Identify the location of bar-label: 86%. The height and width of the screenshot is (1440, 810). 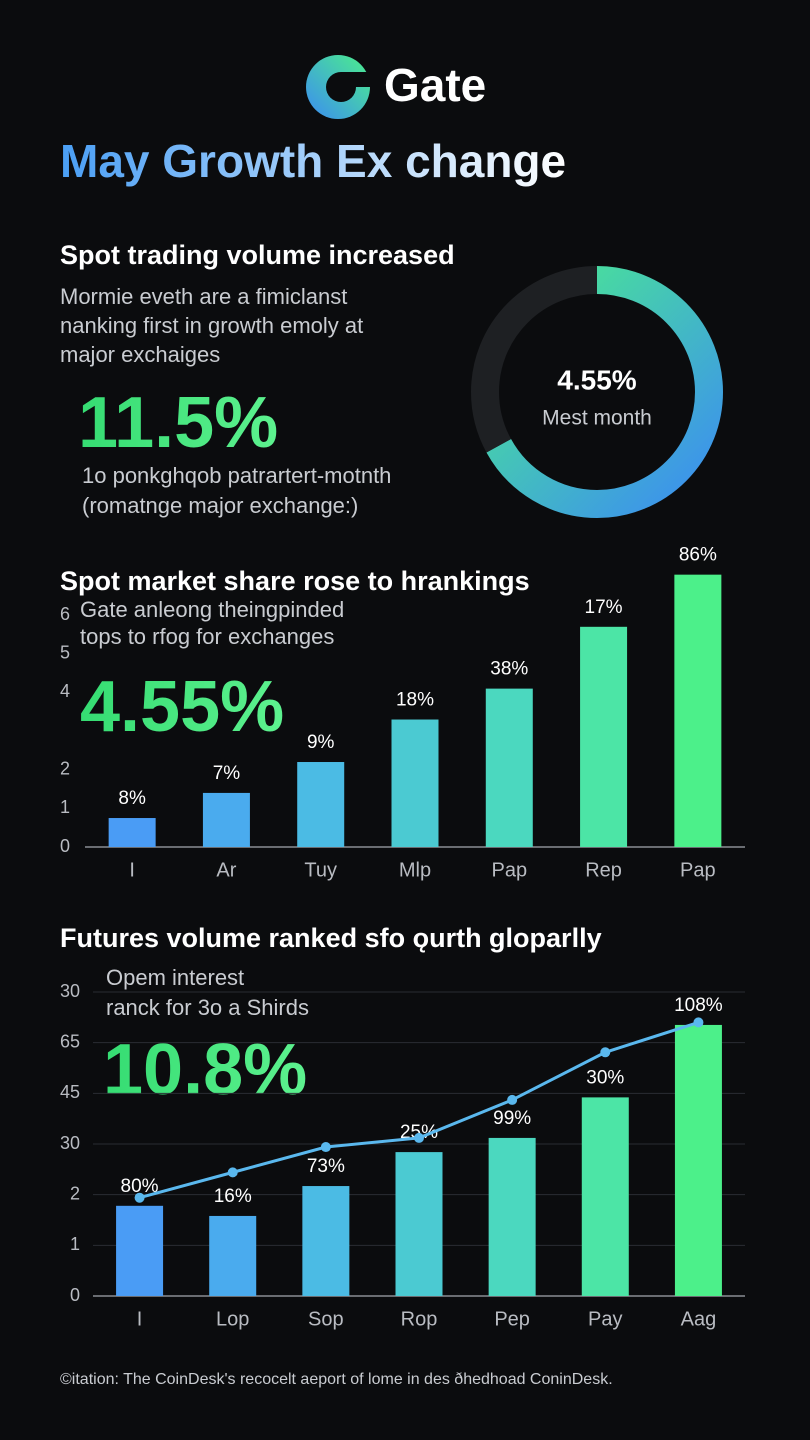
(698, 555).